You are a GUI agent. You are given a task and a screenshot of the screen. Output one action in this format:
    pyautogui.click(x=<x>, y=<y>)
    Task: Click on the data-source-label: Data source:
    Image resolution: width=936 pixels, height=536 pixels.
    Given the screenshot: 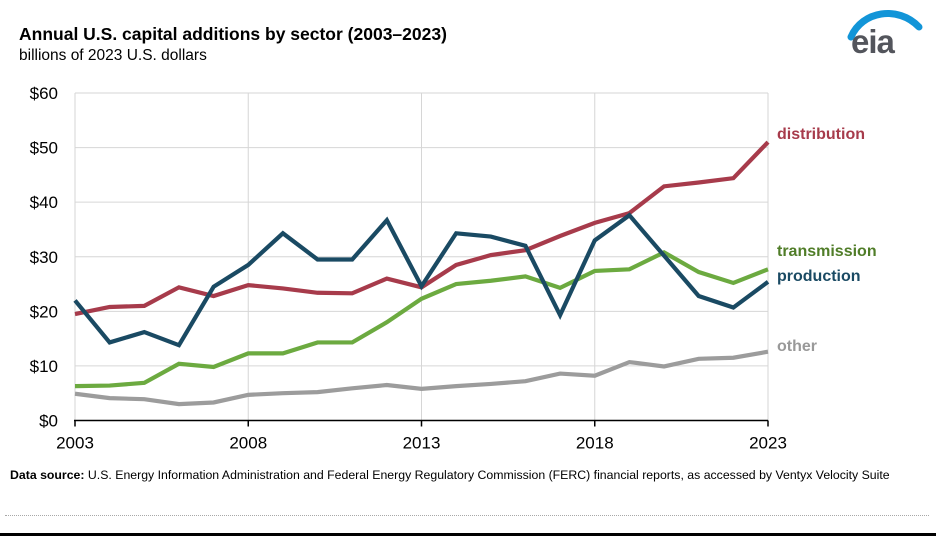 What is the action you would take?
    pyautogui.click(x=47, y=475)
    